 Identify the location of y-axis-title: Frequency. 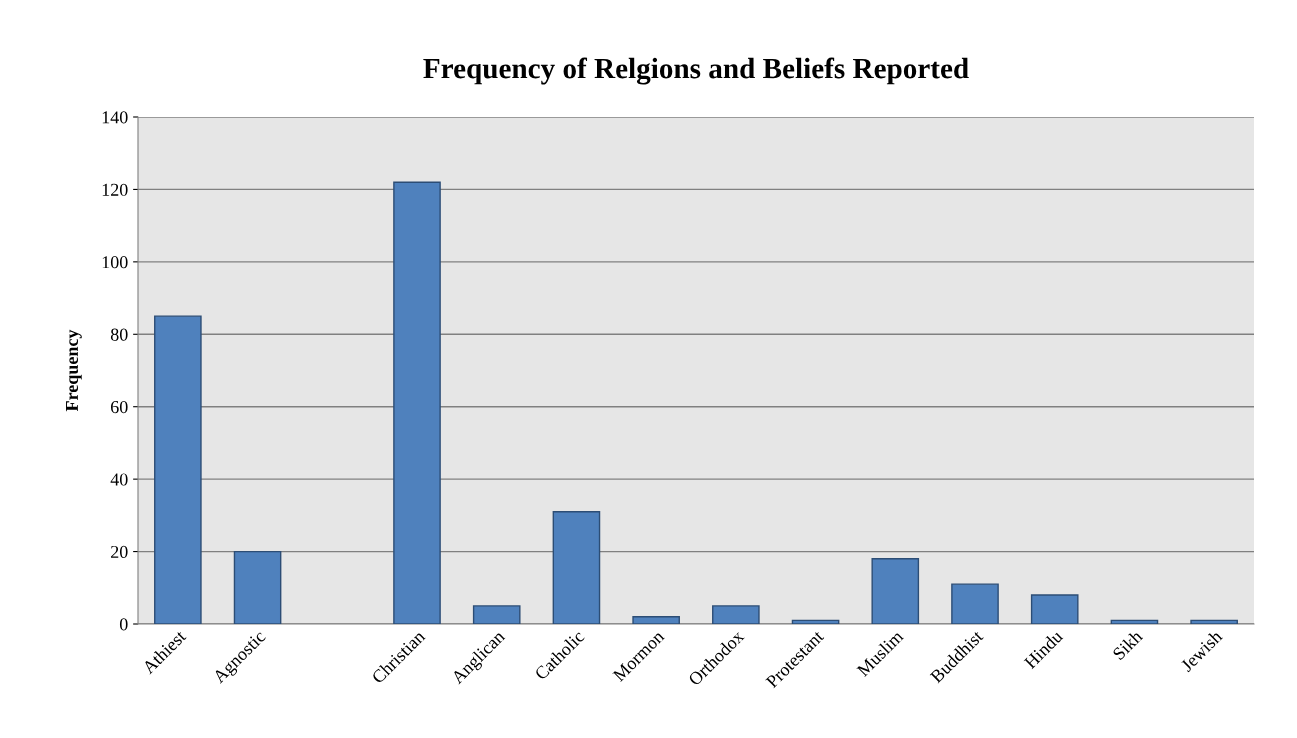
(74, 370).